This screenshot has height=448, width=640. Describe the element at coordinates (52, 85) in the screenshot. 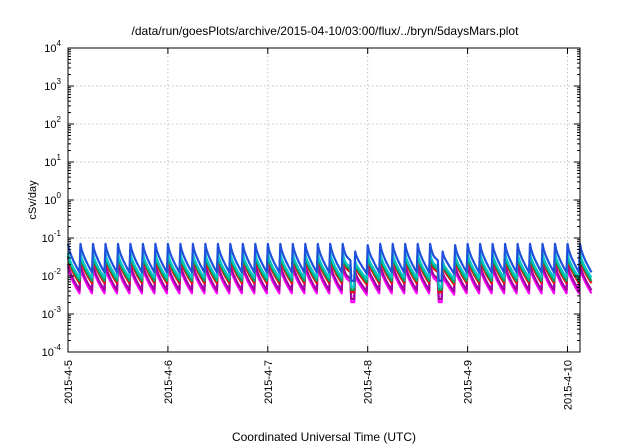

I see `y-tick-label: 10³` at that location.